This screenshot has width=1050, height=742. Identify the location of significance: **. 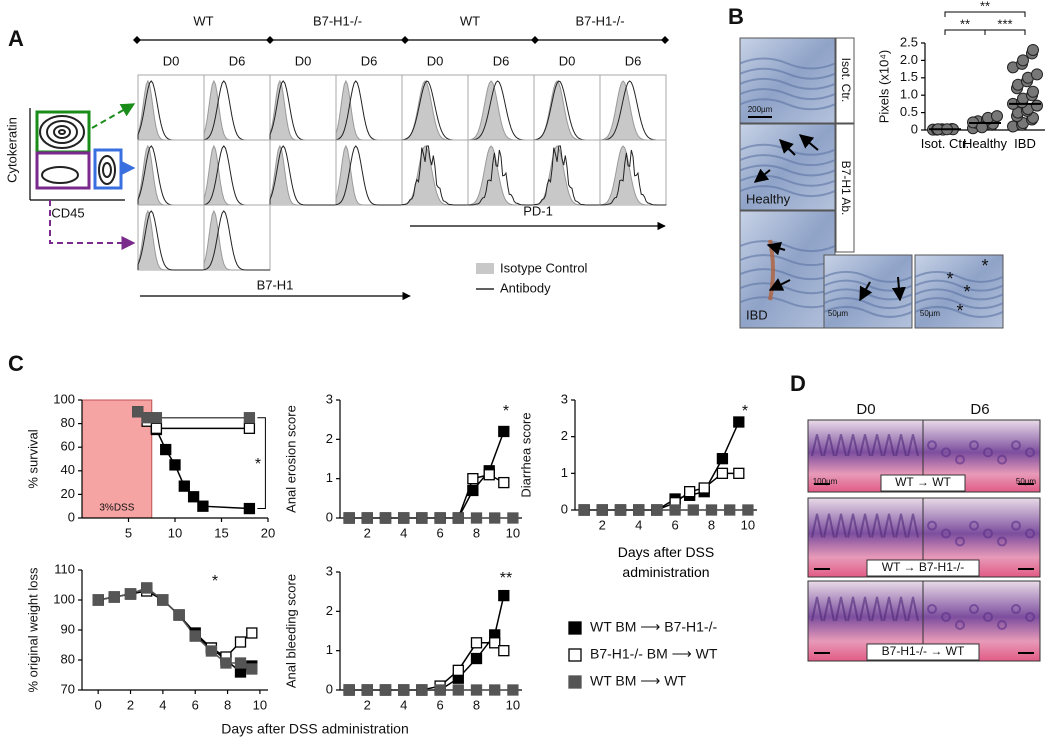
(965, 23).